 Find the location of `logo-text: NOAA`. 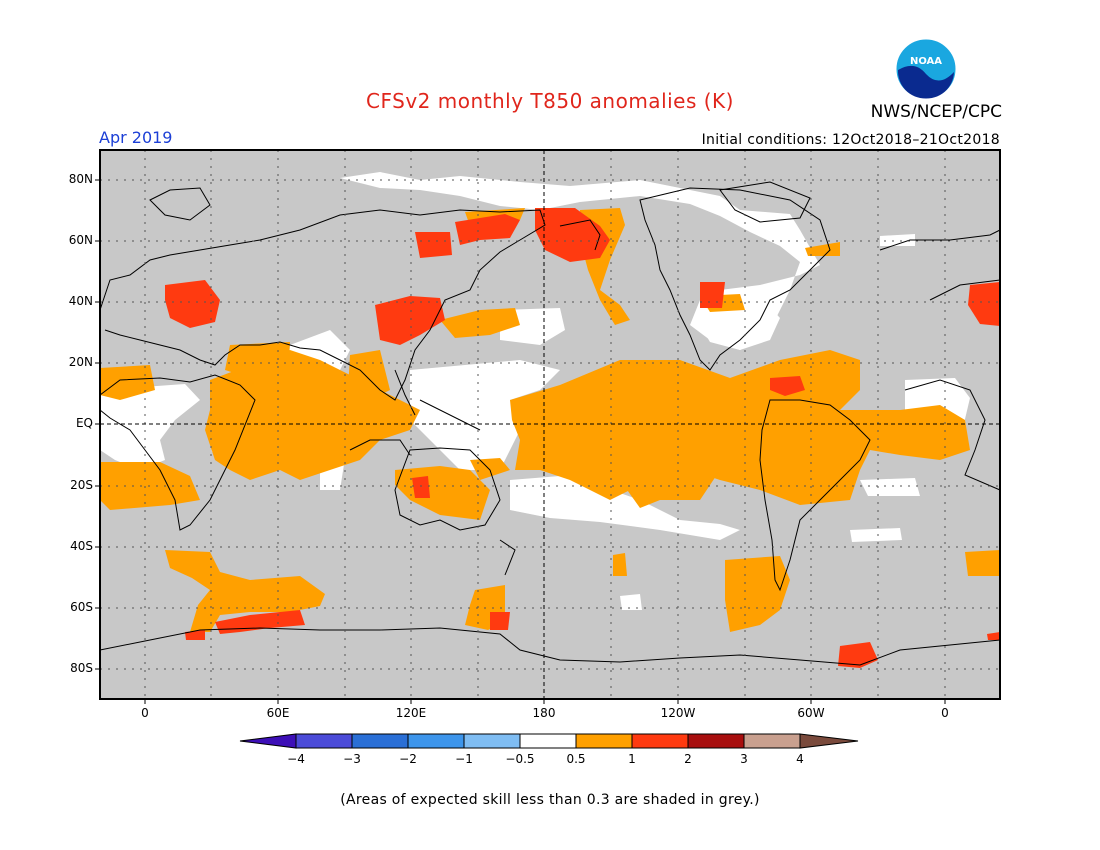

logo-text: NOAA is located at coordinates (926, 61).